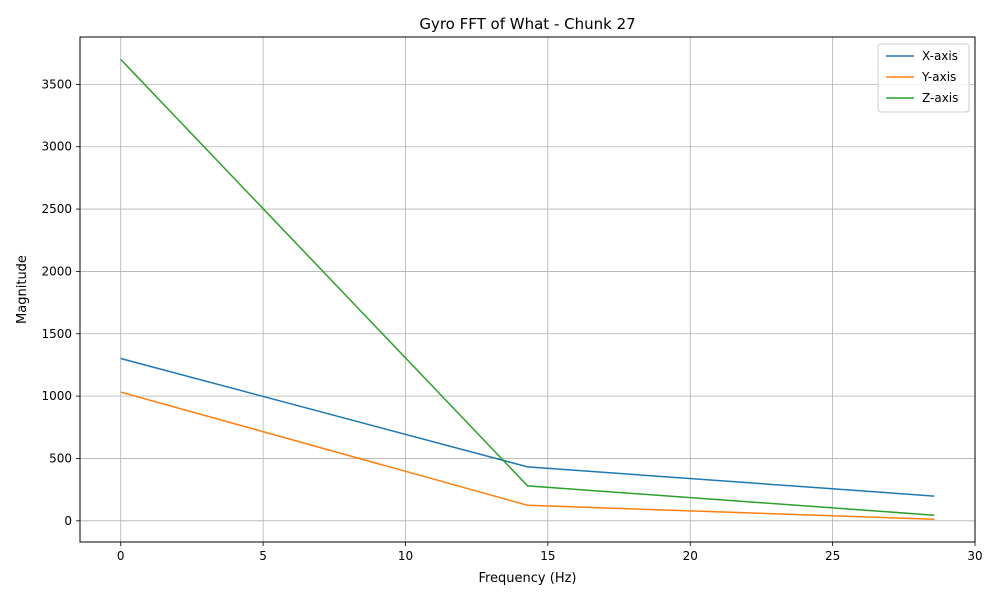  Describe the element at coordinates (60, 302) in the screenshot. I see `y-axis: 0 500 1000 1500 2000 2500 3000 3500` at that location.